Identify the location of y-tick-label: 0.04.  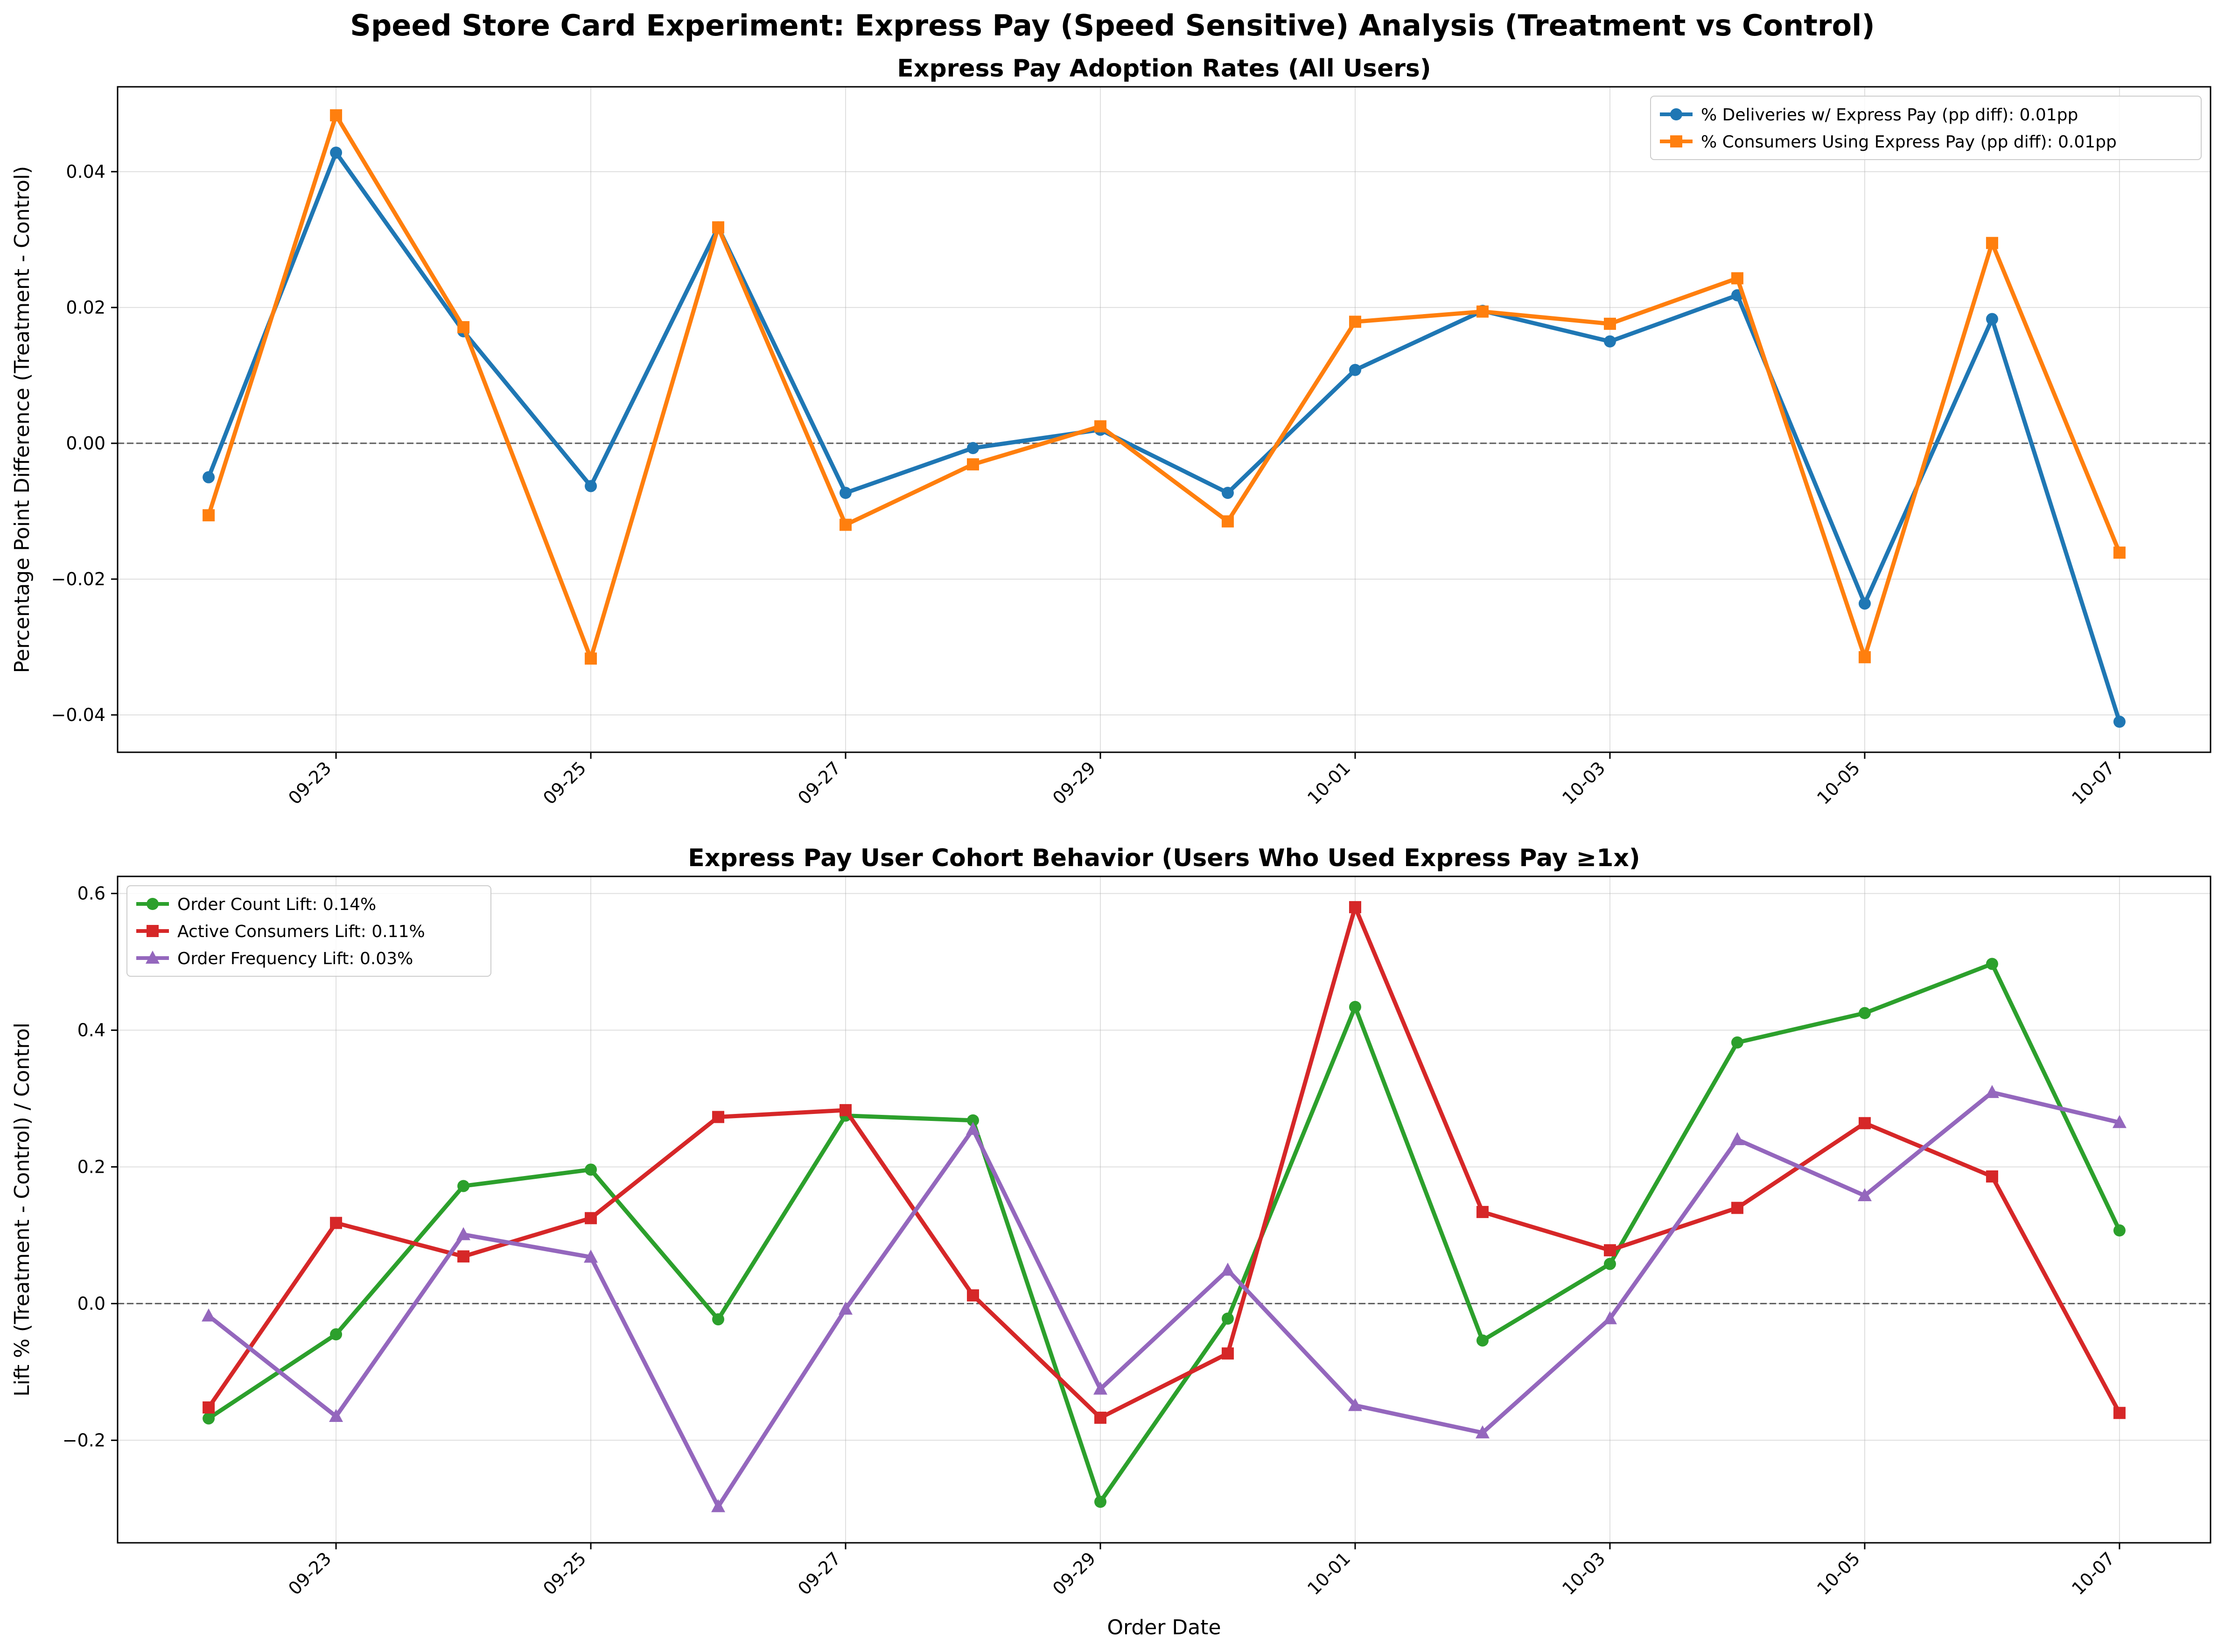
(86, 171).